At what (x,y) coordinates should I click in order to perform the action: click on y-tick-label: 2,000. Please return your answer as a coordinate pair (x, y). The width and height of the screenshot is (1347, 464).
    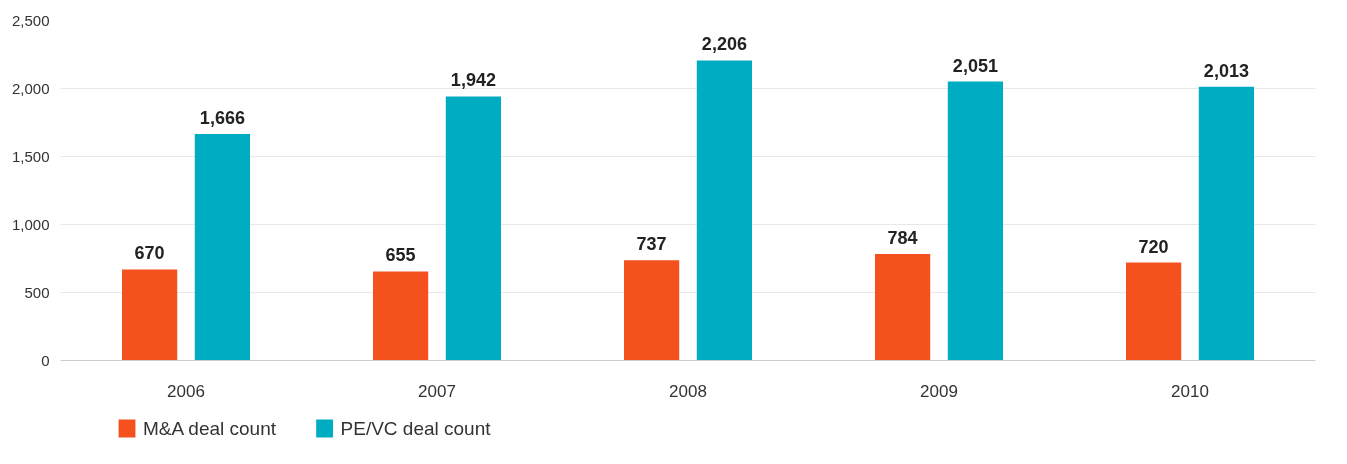
    Looking at the image, I should click on (30, 88).